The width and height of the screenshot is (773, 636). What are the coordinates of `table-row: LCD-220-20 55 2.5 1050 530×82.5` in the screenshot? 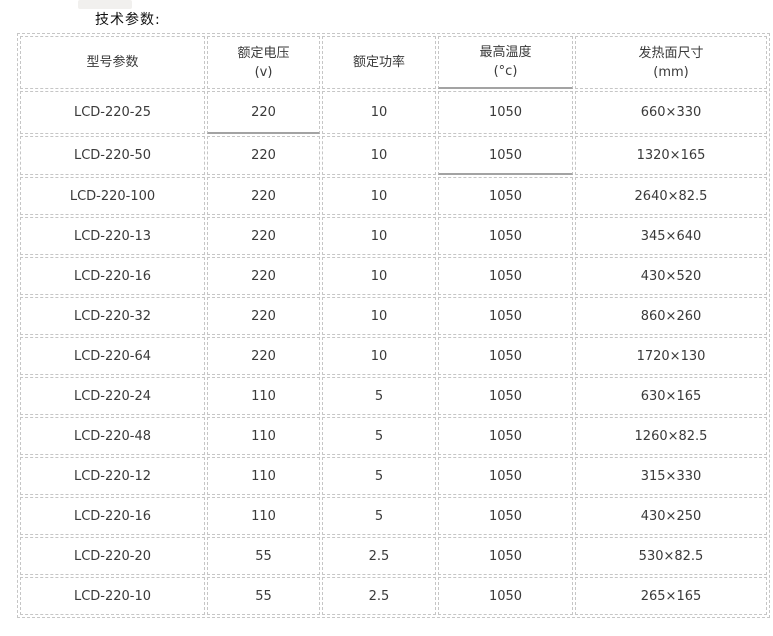 It's located at (393, 556).